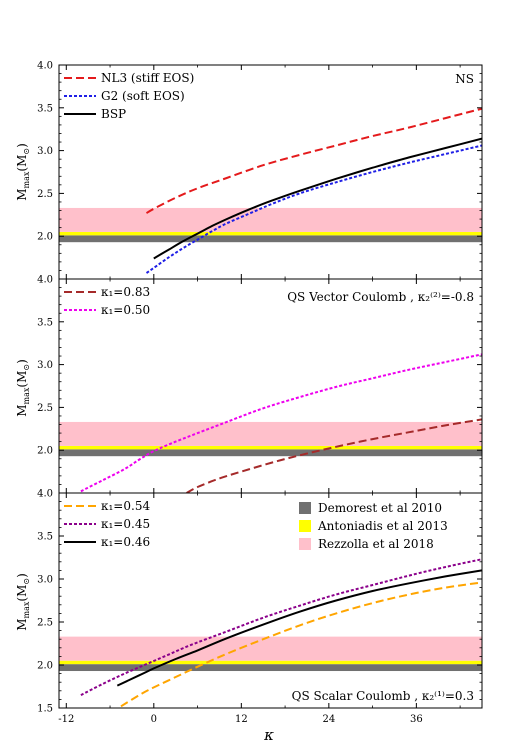 The image size is (515, 751). I want to click on band-legend-label-0: Demorest et al 2010, so click(380, 508).